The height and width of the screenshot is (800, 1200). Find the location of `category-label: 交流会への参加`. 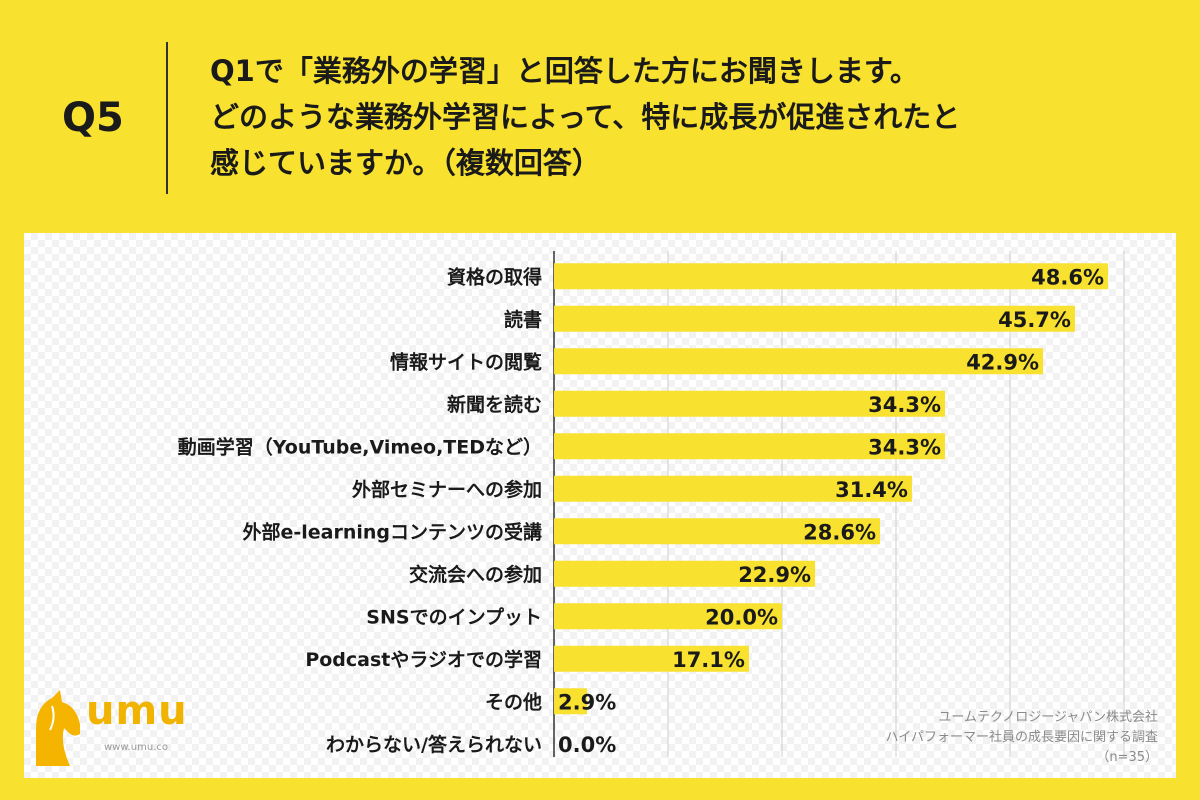

category-label: 交流会への参加 is located at coordinates (475, 574).